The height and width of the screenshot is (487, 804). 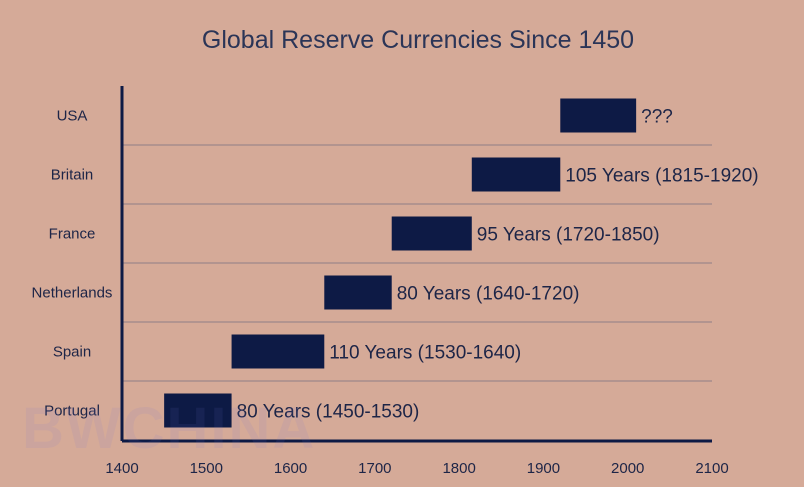 What do you see at coordinates (543, 468) in the screenshot?
I see `x-tick-1900: 1900` at bounding box center [543, 468].